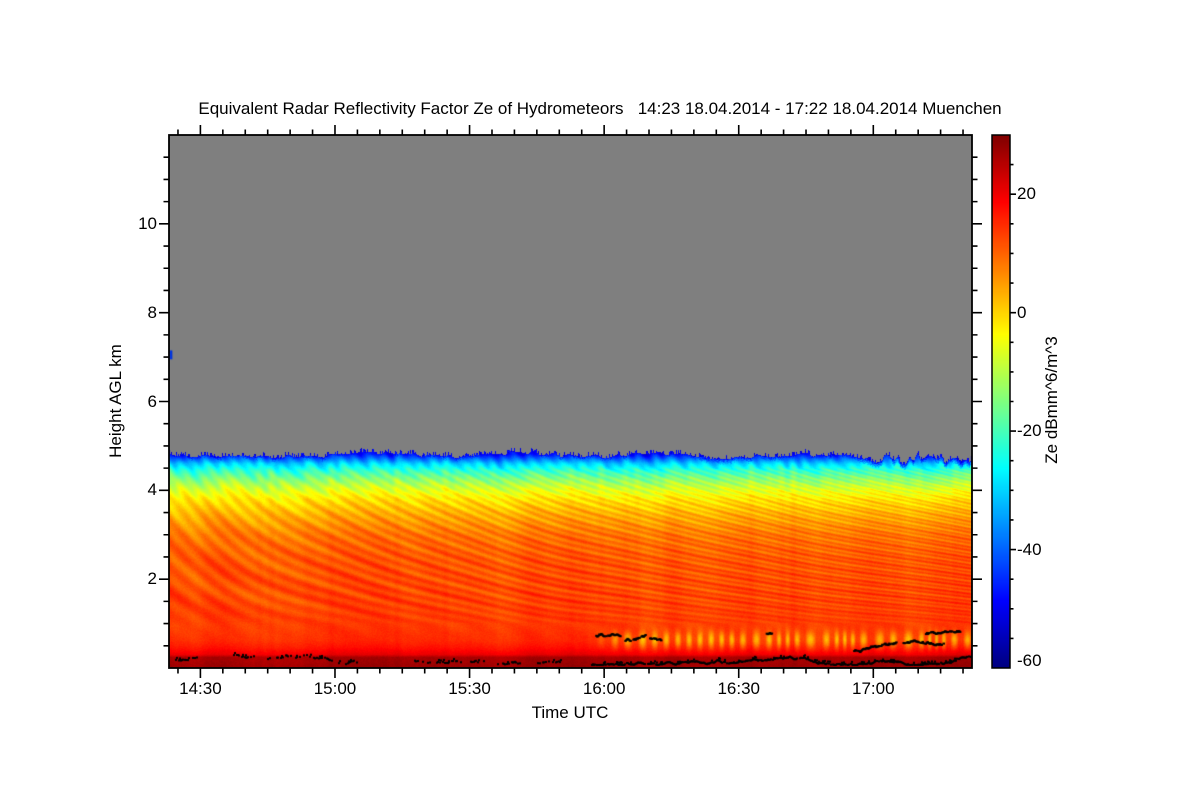 Image resolution: width=1200 pixels, height=800 pixels. What do you see at coordinates (152, 490) in the screenshot?
I see `y-tick-label: 4` at bounding box center [152, 490].